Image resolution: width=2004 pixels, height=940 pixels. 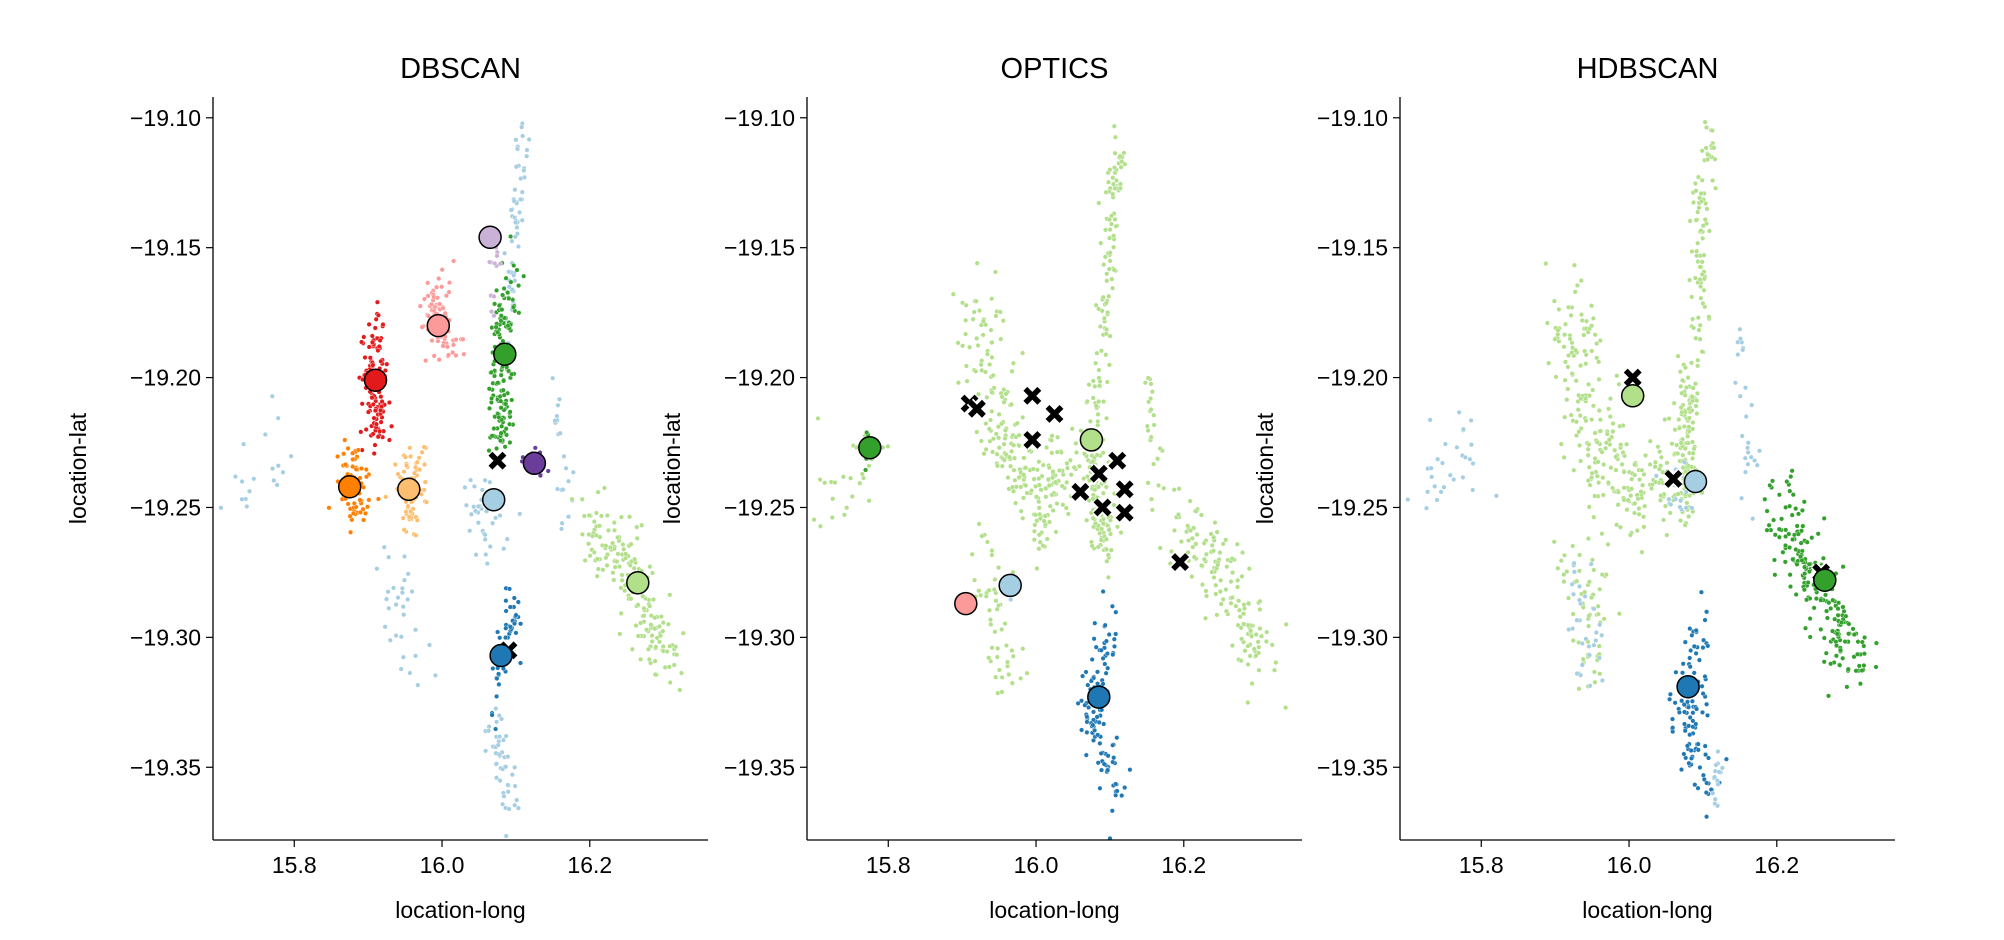 I want to click on y-tick-label: −19.25, so click(x=1352, y=507).